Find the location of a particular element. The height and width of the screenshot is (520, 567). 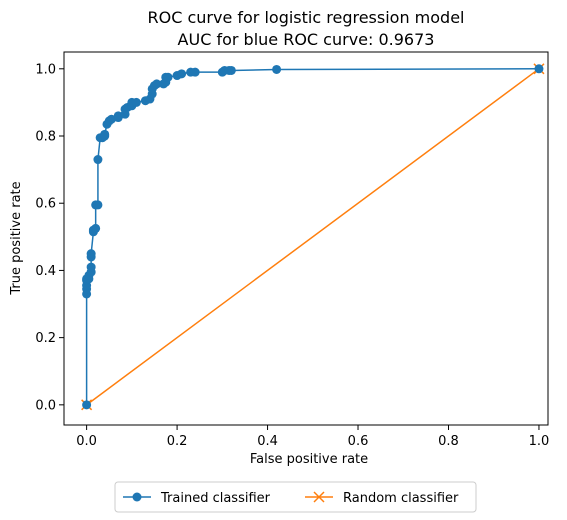

chart-subtitle: AUC for blue ROC curve: 0.9673 is located at coordinates (306, 39).